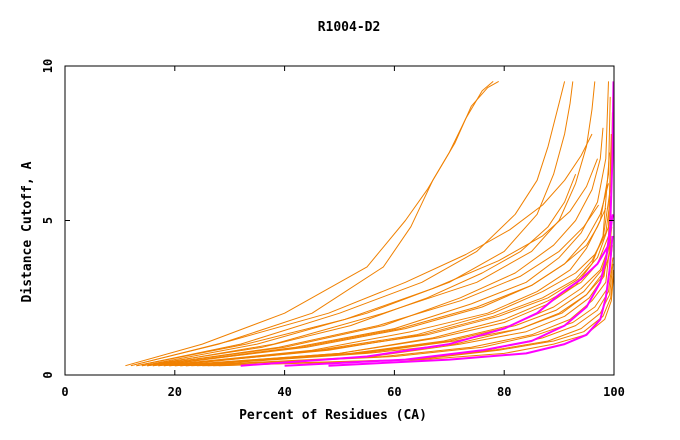 The width and height of the screenshot is (680, 440). What do you see at coordinates (504, 392) in the screenshot?
I see `x-tick-label: 80` at bounding box center [504, 392].